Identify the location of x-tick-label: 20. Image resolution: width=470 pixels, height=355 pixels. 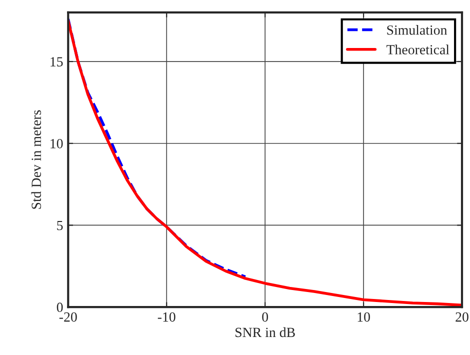
(462, 317).